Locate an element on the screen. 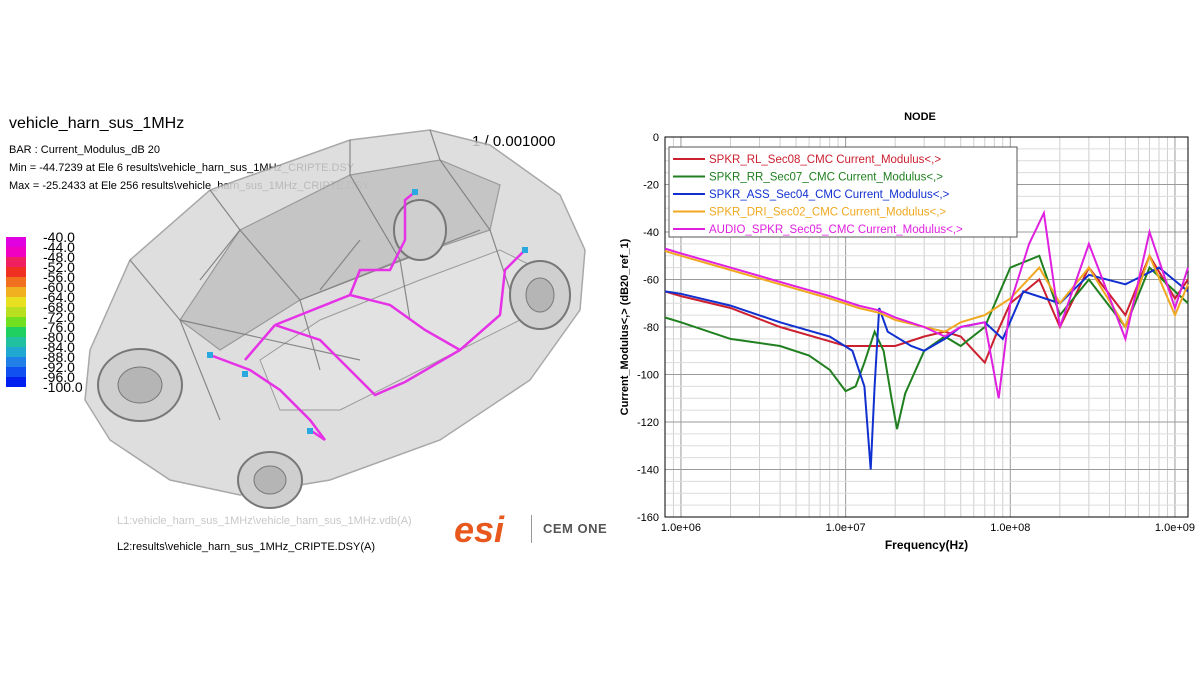 The height and width of the screenshot is (675, 1200). y-tick-label: -120 is located at coordinates (648, 423).